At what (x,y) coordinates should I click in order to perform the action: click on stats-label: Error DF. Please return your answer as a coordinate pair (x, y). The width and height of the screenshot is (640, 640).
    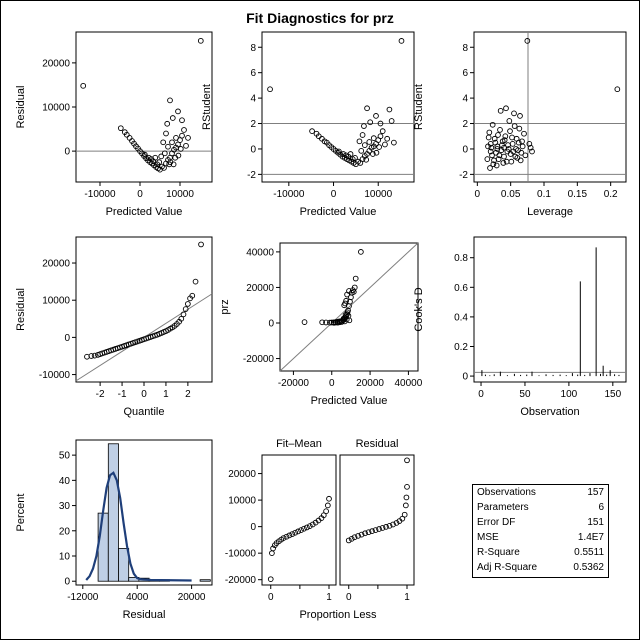
    Looking at the image, I should click on (496, 522).